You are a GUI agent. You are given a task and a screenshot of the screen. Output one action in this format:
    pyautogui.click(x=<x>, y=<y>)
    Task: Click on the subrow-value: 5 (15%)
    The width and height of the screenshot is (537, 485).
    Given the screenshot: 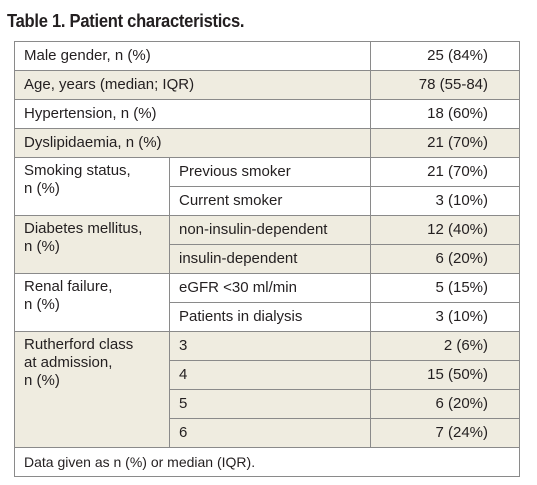 What is the action you would take?
    pyautogui.click(x=445, y=288)
    